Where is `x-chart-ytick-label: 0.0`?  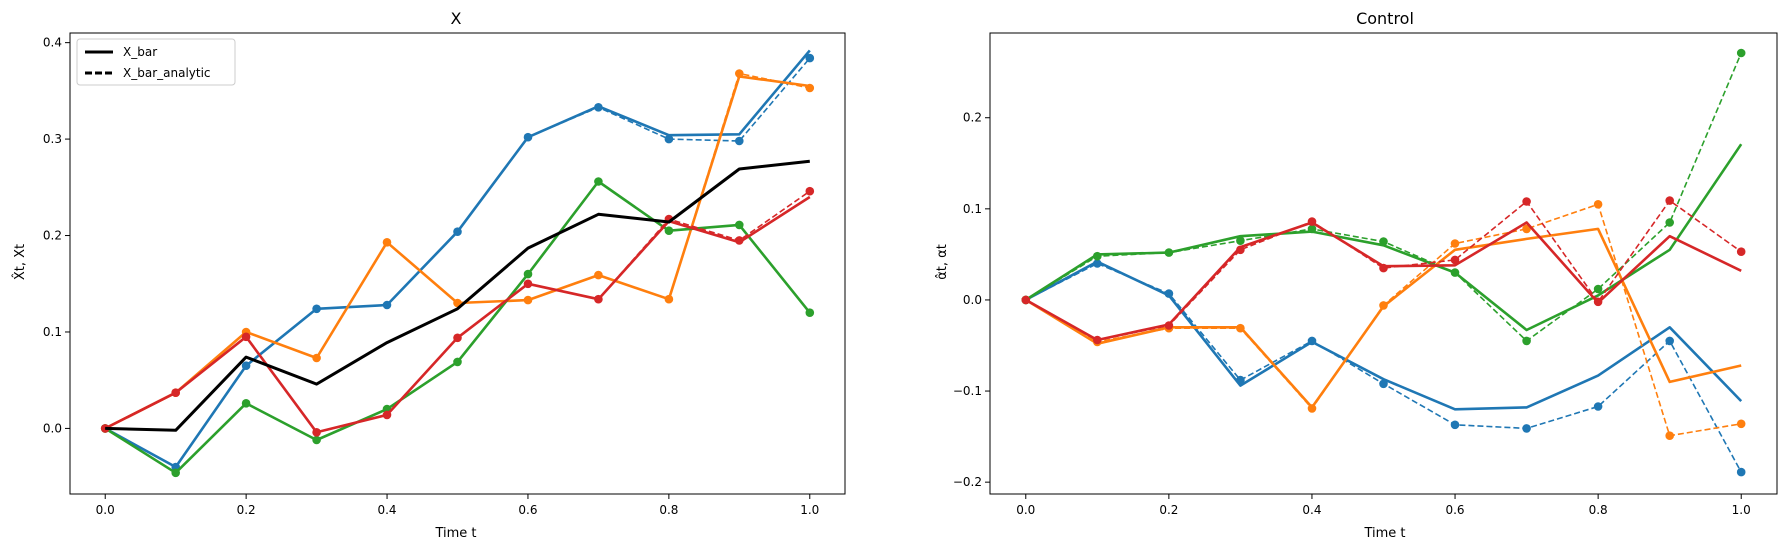
x-chart-ytick-label: 0.0 is located at coordinates (52, 428).